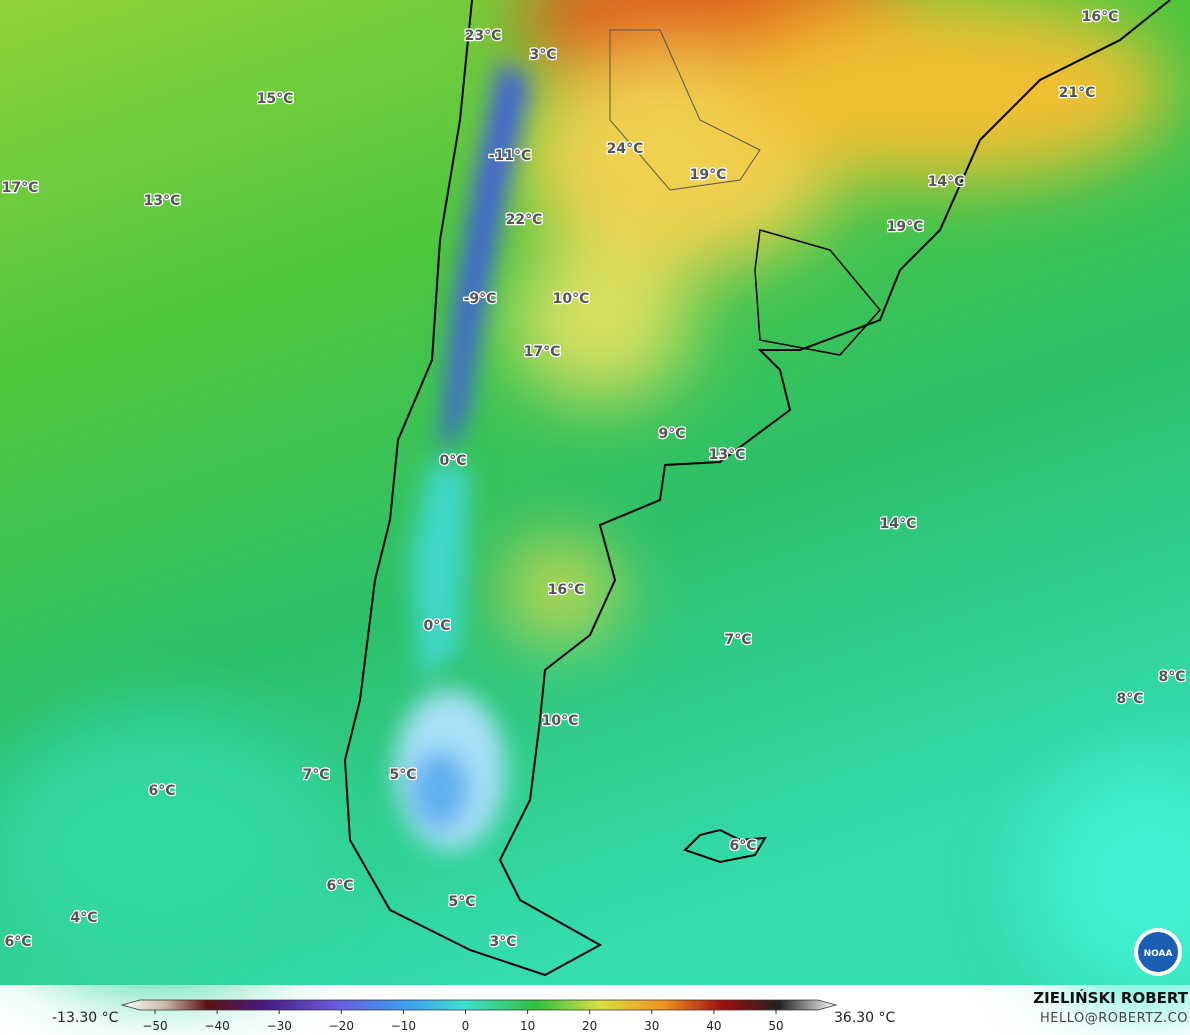  I want to click on temperature-label: 23°C, so click(483, 36).